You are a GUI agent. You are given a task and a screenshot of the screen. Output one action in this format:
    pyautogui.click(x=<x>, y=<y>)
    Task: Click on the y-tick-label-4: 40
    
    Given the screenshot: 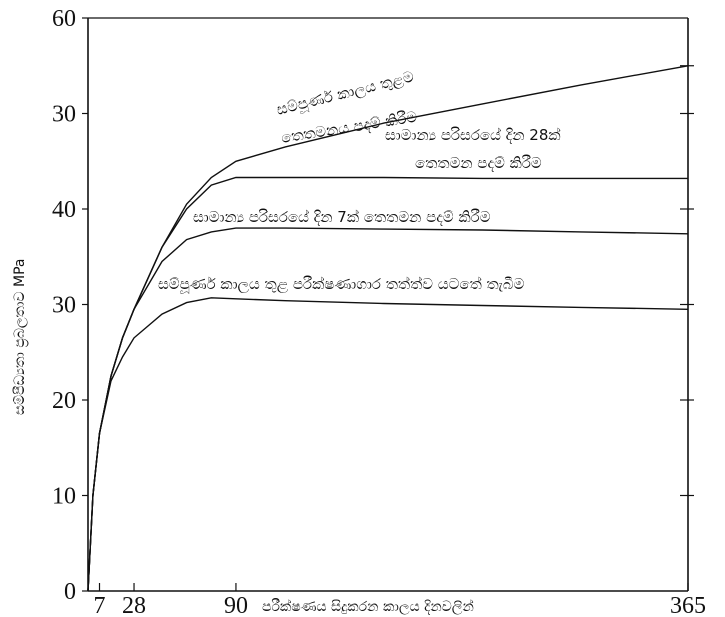 What is the action you would take?
    pyautogui.click(x=64, y=210)
    